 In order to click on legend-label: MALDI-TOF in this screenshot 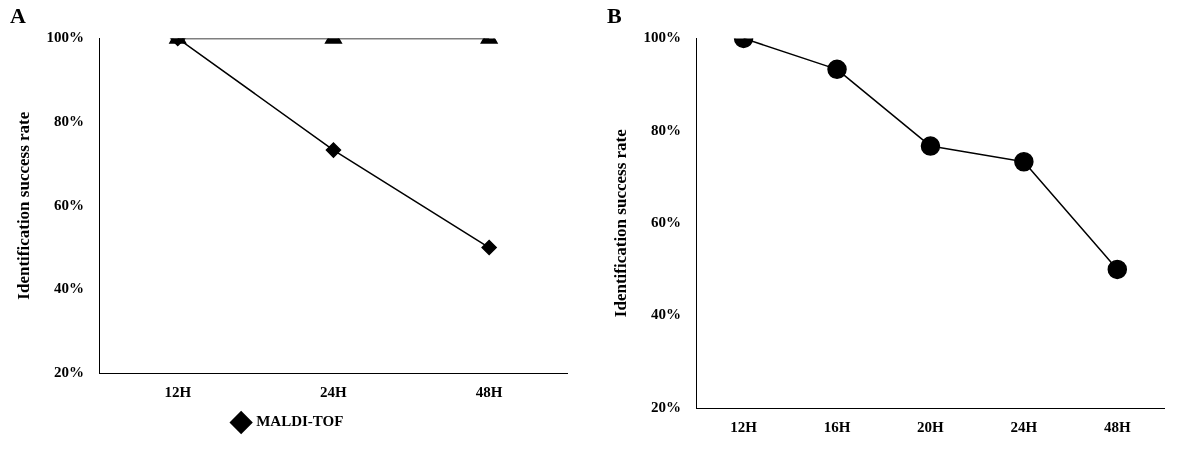, I will do `click(300, 421)`.